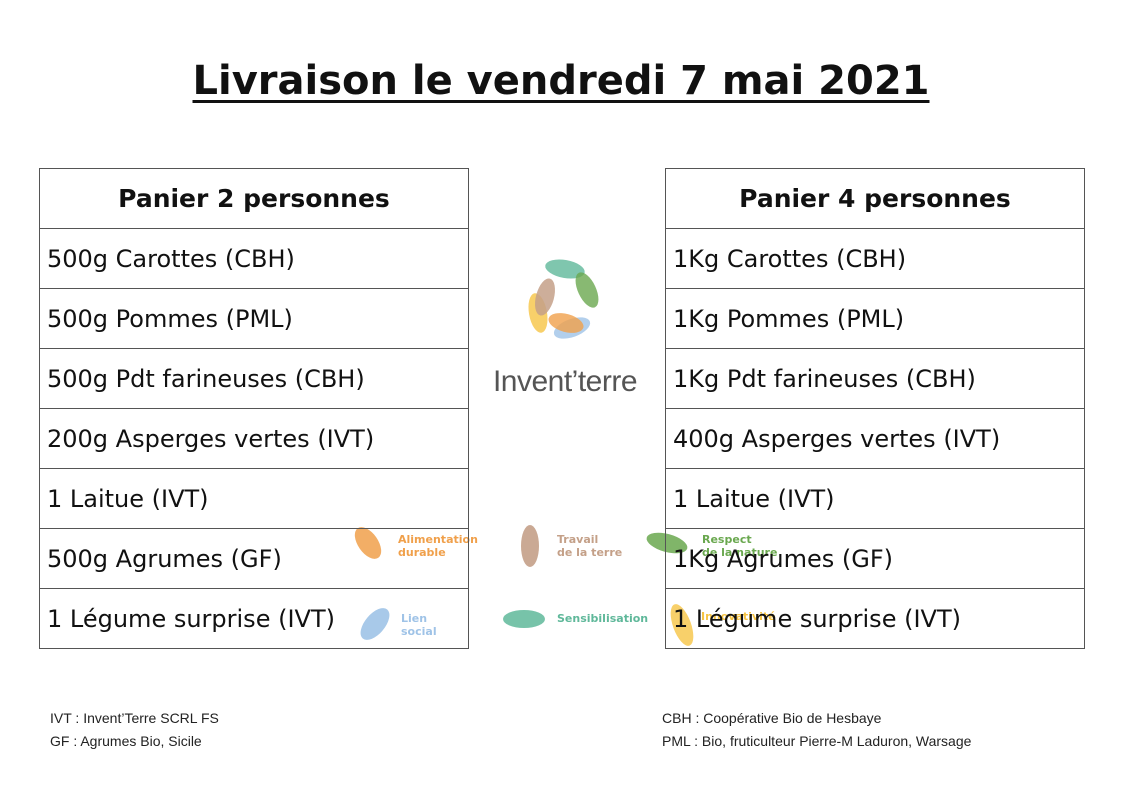 The width and height of the screenshot is (1122, 793). Describe the element at coordinates (875, 438) in the screenshot. I see `basket-4-item: 400g Asperges vertes (IVT)` at that location.